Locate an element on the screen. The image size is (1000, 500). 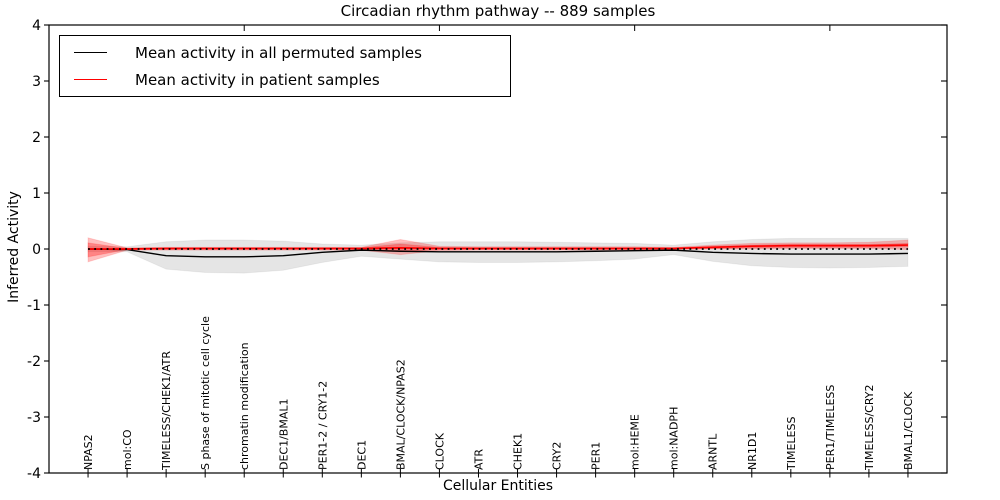
x-tick-label: PER1/TIMELESS is located at coordinates (830, 427).